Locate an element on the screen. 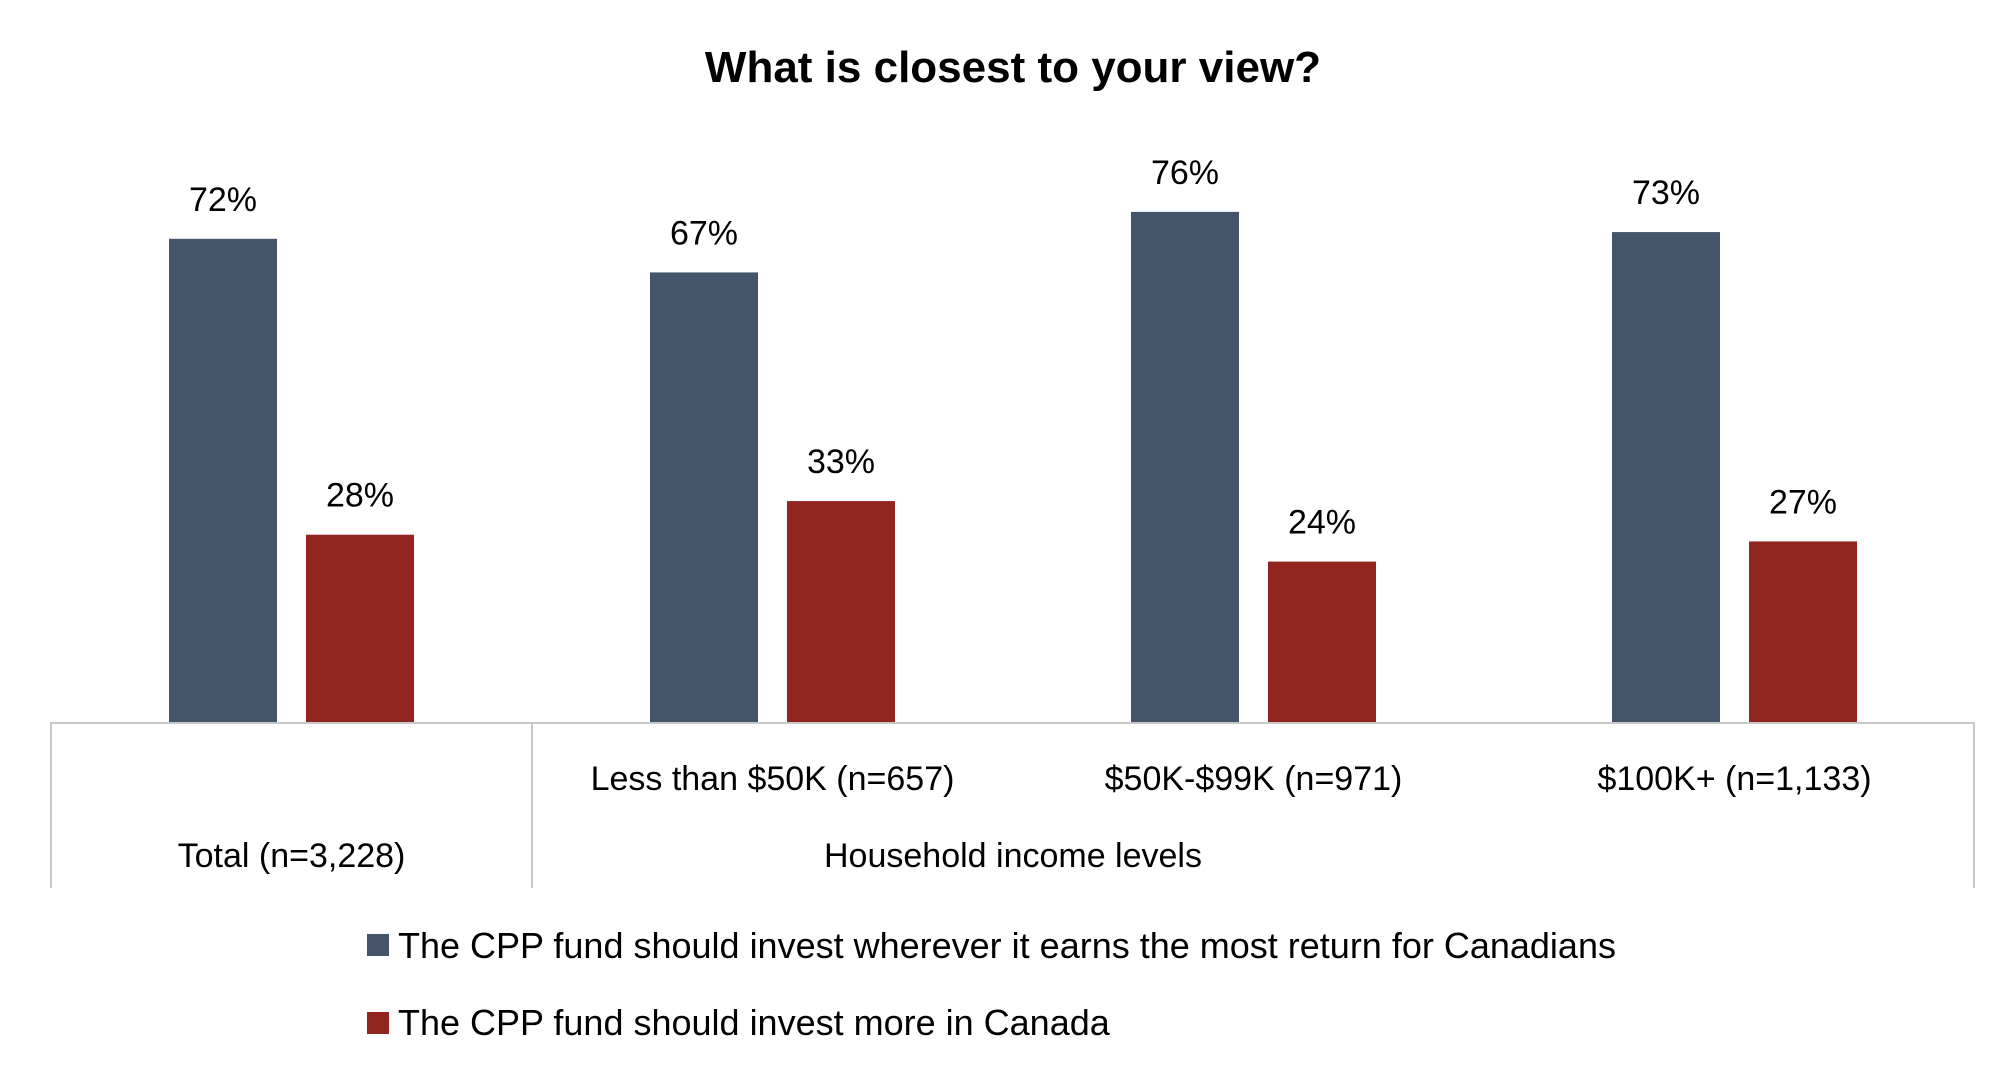  data-label-series-2-cat-3: 24% is located at coordinates (1322, 523).